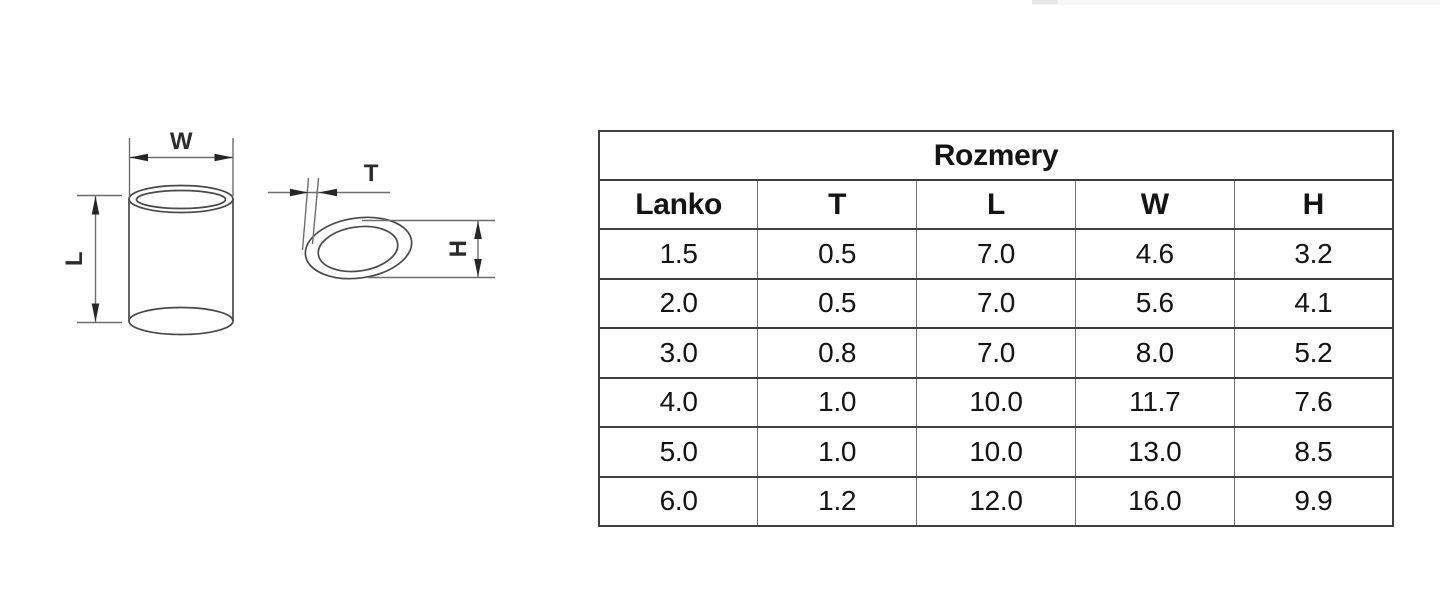  I want to click on table-header-row: Lanko T L W H, so click(996, 205).